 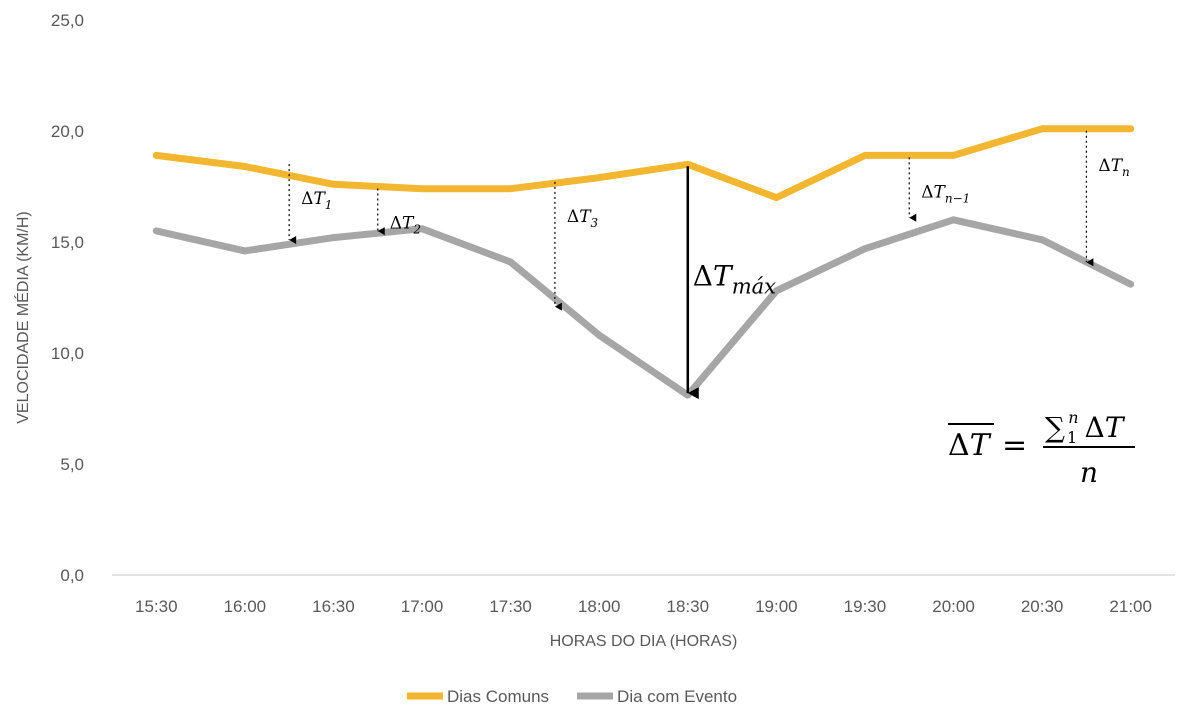 I want to click on legend-label: Dias Comuns, so click(x=498, y=696).